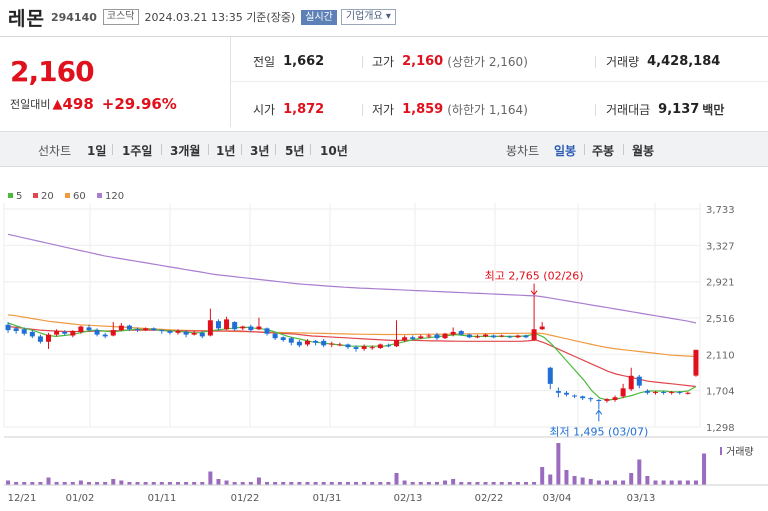 This screenshot has height=511, width=768. Describe the element at coordinates (52, 71) in the screenshot. I see `current-price: 2,160` at that location.